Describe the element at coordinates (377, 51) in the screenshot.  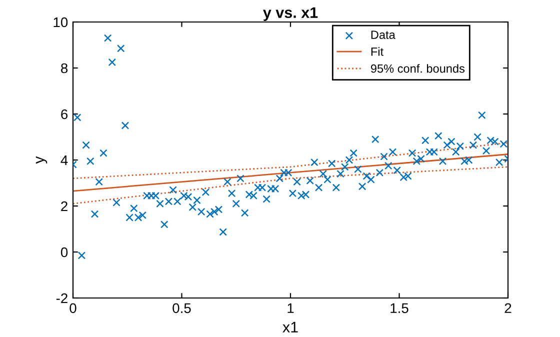
I see `legend-label: Fit` at that location.